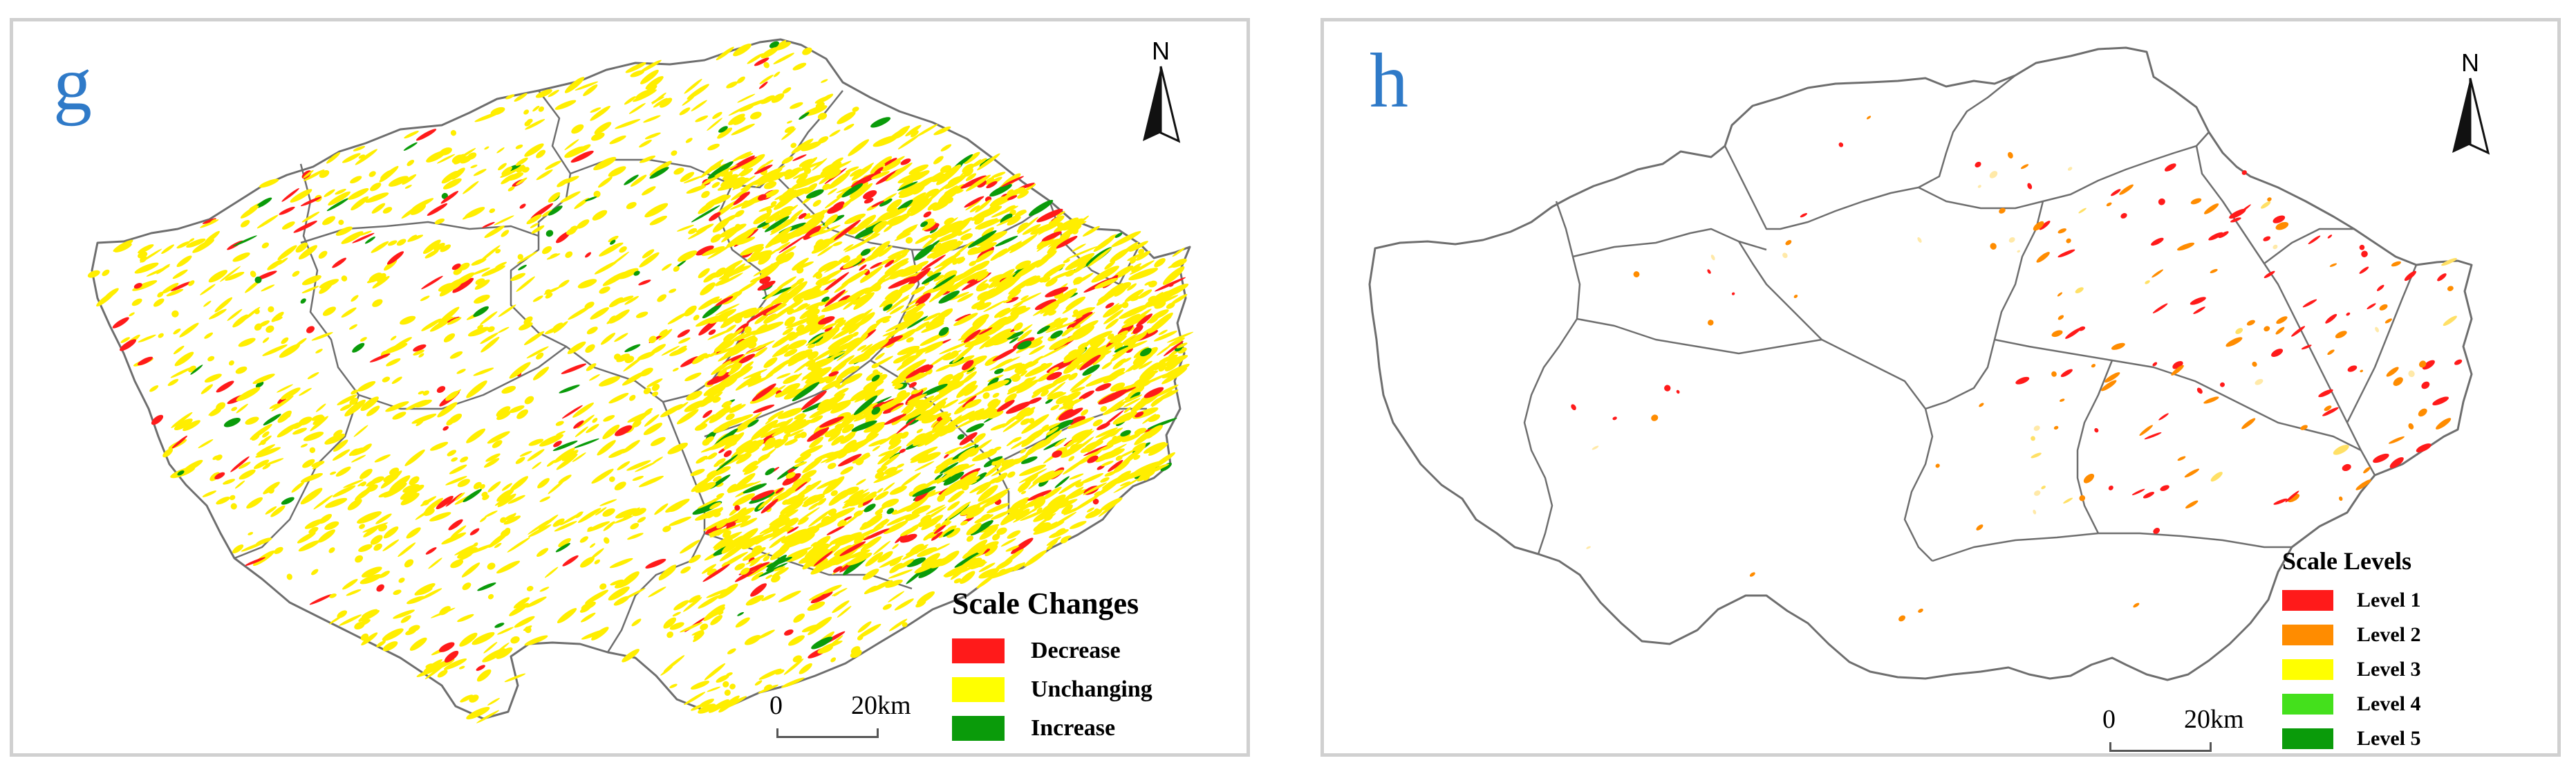 The width and height of the screenshot is (2576, 783). I want to click on legend-label: Level 4, so click(2389, 703).